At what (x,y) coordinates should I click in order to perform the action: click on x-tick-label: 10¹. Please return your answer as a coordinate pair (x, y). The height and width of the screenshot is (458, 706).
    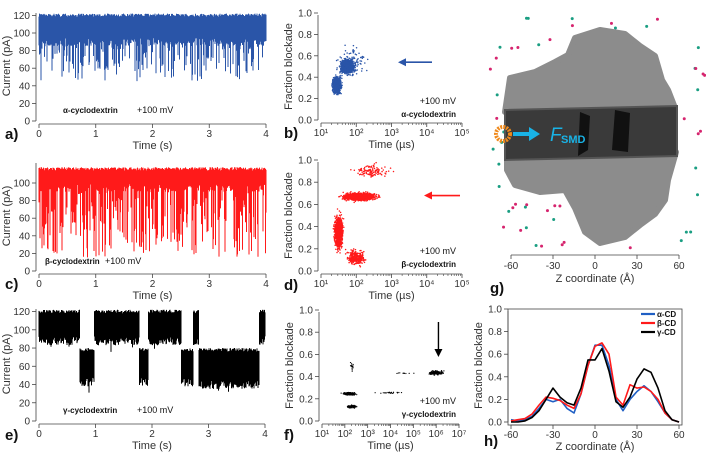
    Looking at the image, I should click on (321, 284).